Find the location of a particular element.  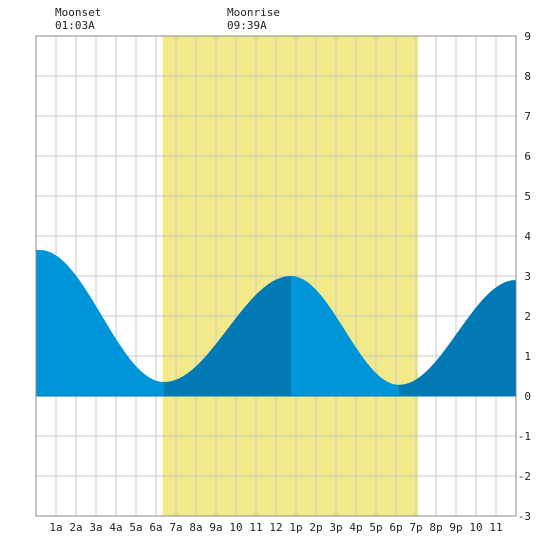

x-tick-label: 3p is located at coordinates (335, 527).